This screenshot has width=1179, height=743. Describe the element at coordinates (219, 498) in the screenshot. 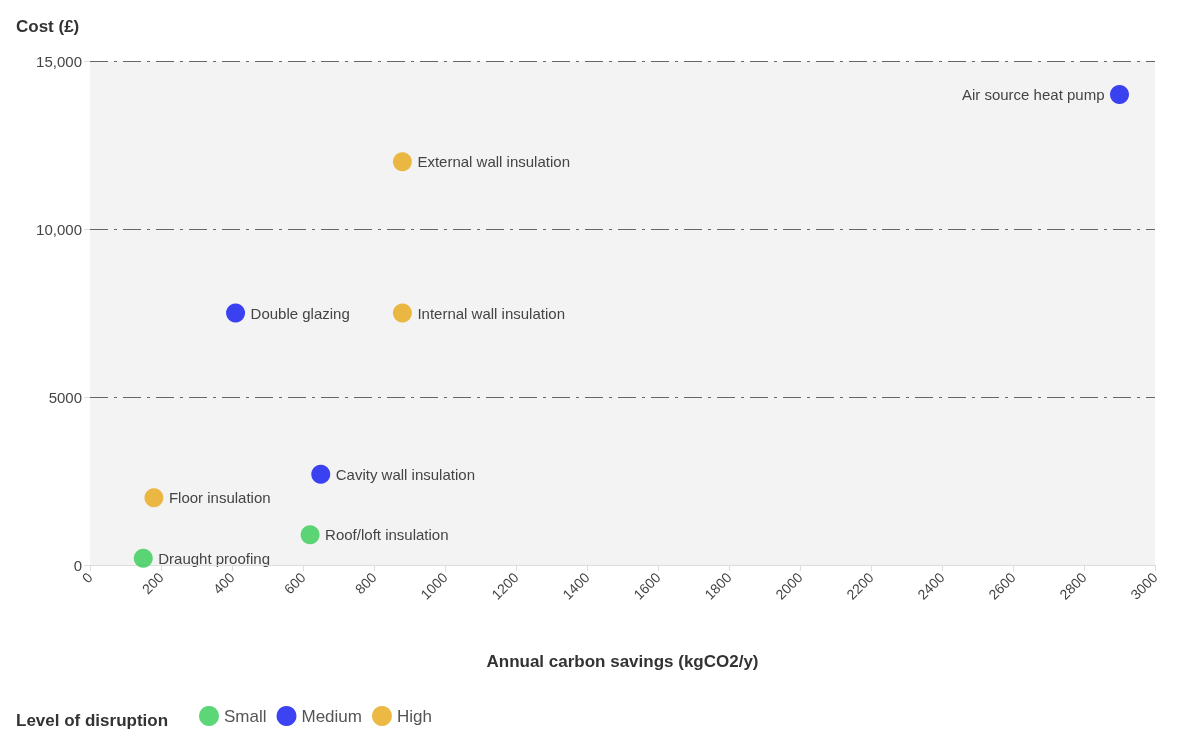

I see `annotation: Floor insulation` at that location.